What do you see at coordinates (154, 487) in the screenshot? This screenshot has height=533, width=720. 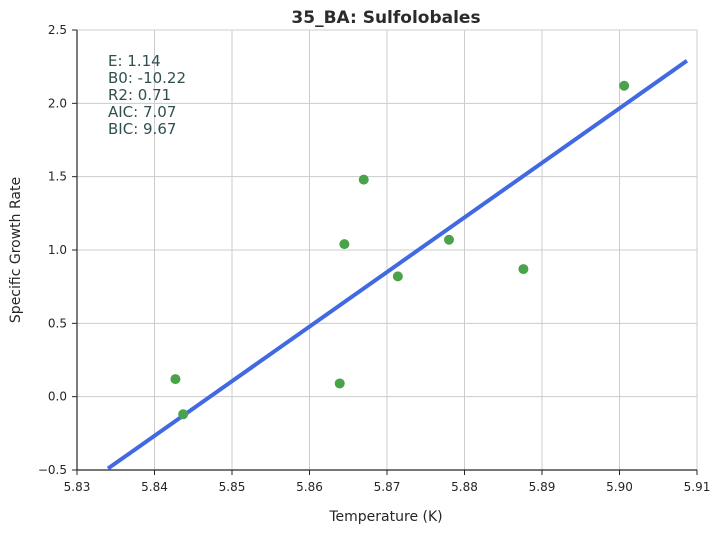 I see `x-tick-label: 5.84` at bounding box center [154, 487].